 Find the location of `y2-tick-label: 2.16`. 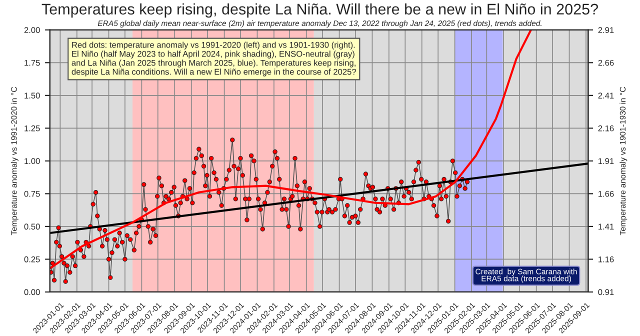

y2-tick-label: 2.16 is located at coordinates (606, 128).